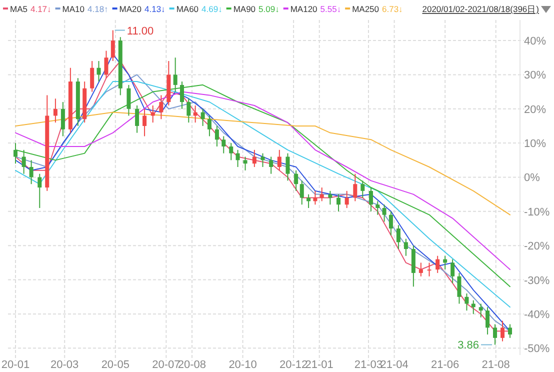 The image size is (554, 372). I want to click on y-tick-label: -20%, so click(537, 246).